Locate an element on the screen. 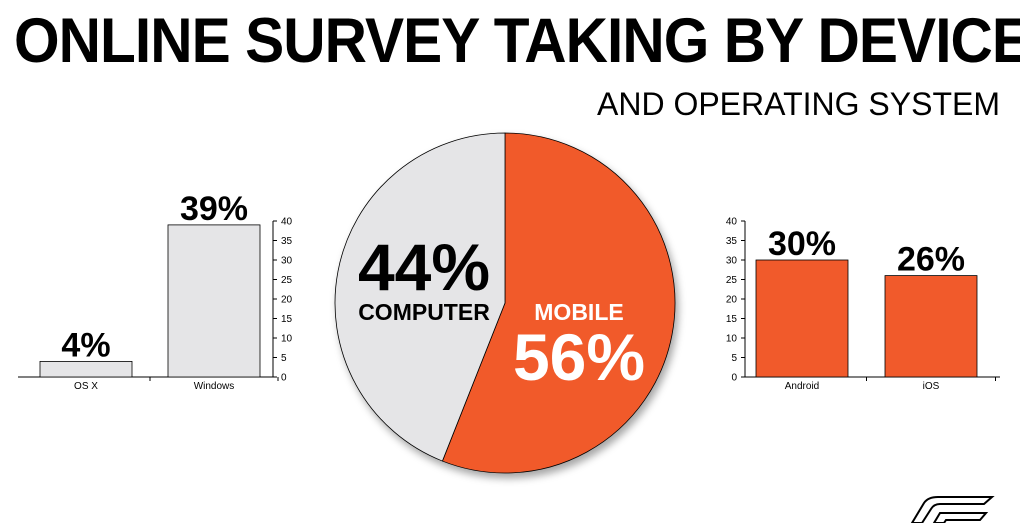  brand-logo-icon is located at coordinates (952, 509).